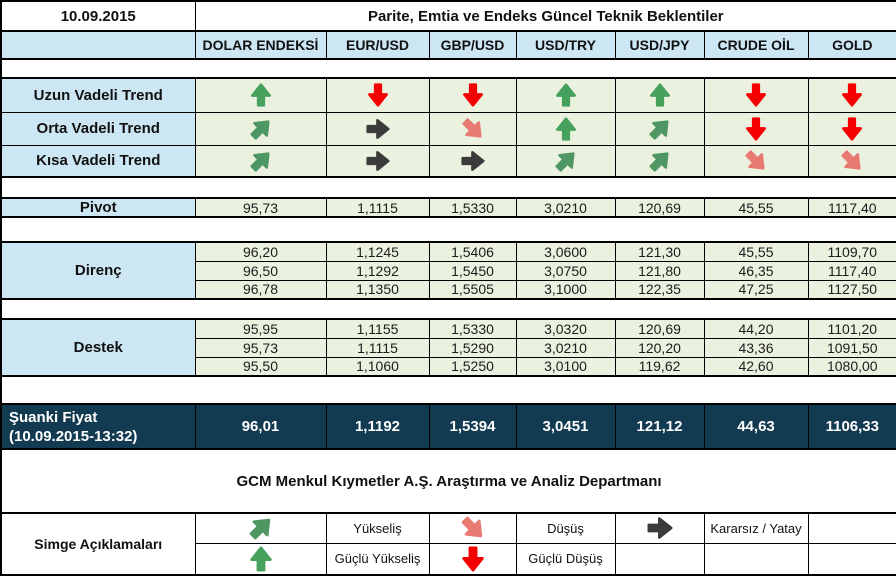  What do you see at coordinates (377, 328) in the screenshot?
I see `support-value: 1,1155` at bounding box center [377, 328].